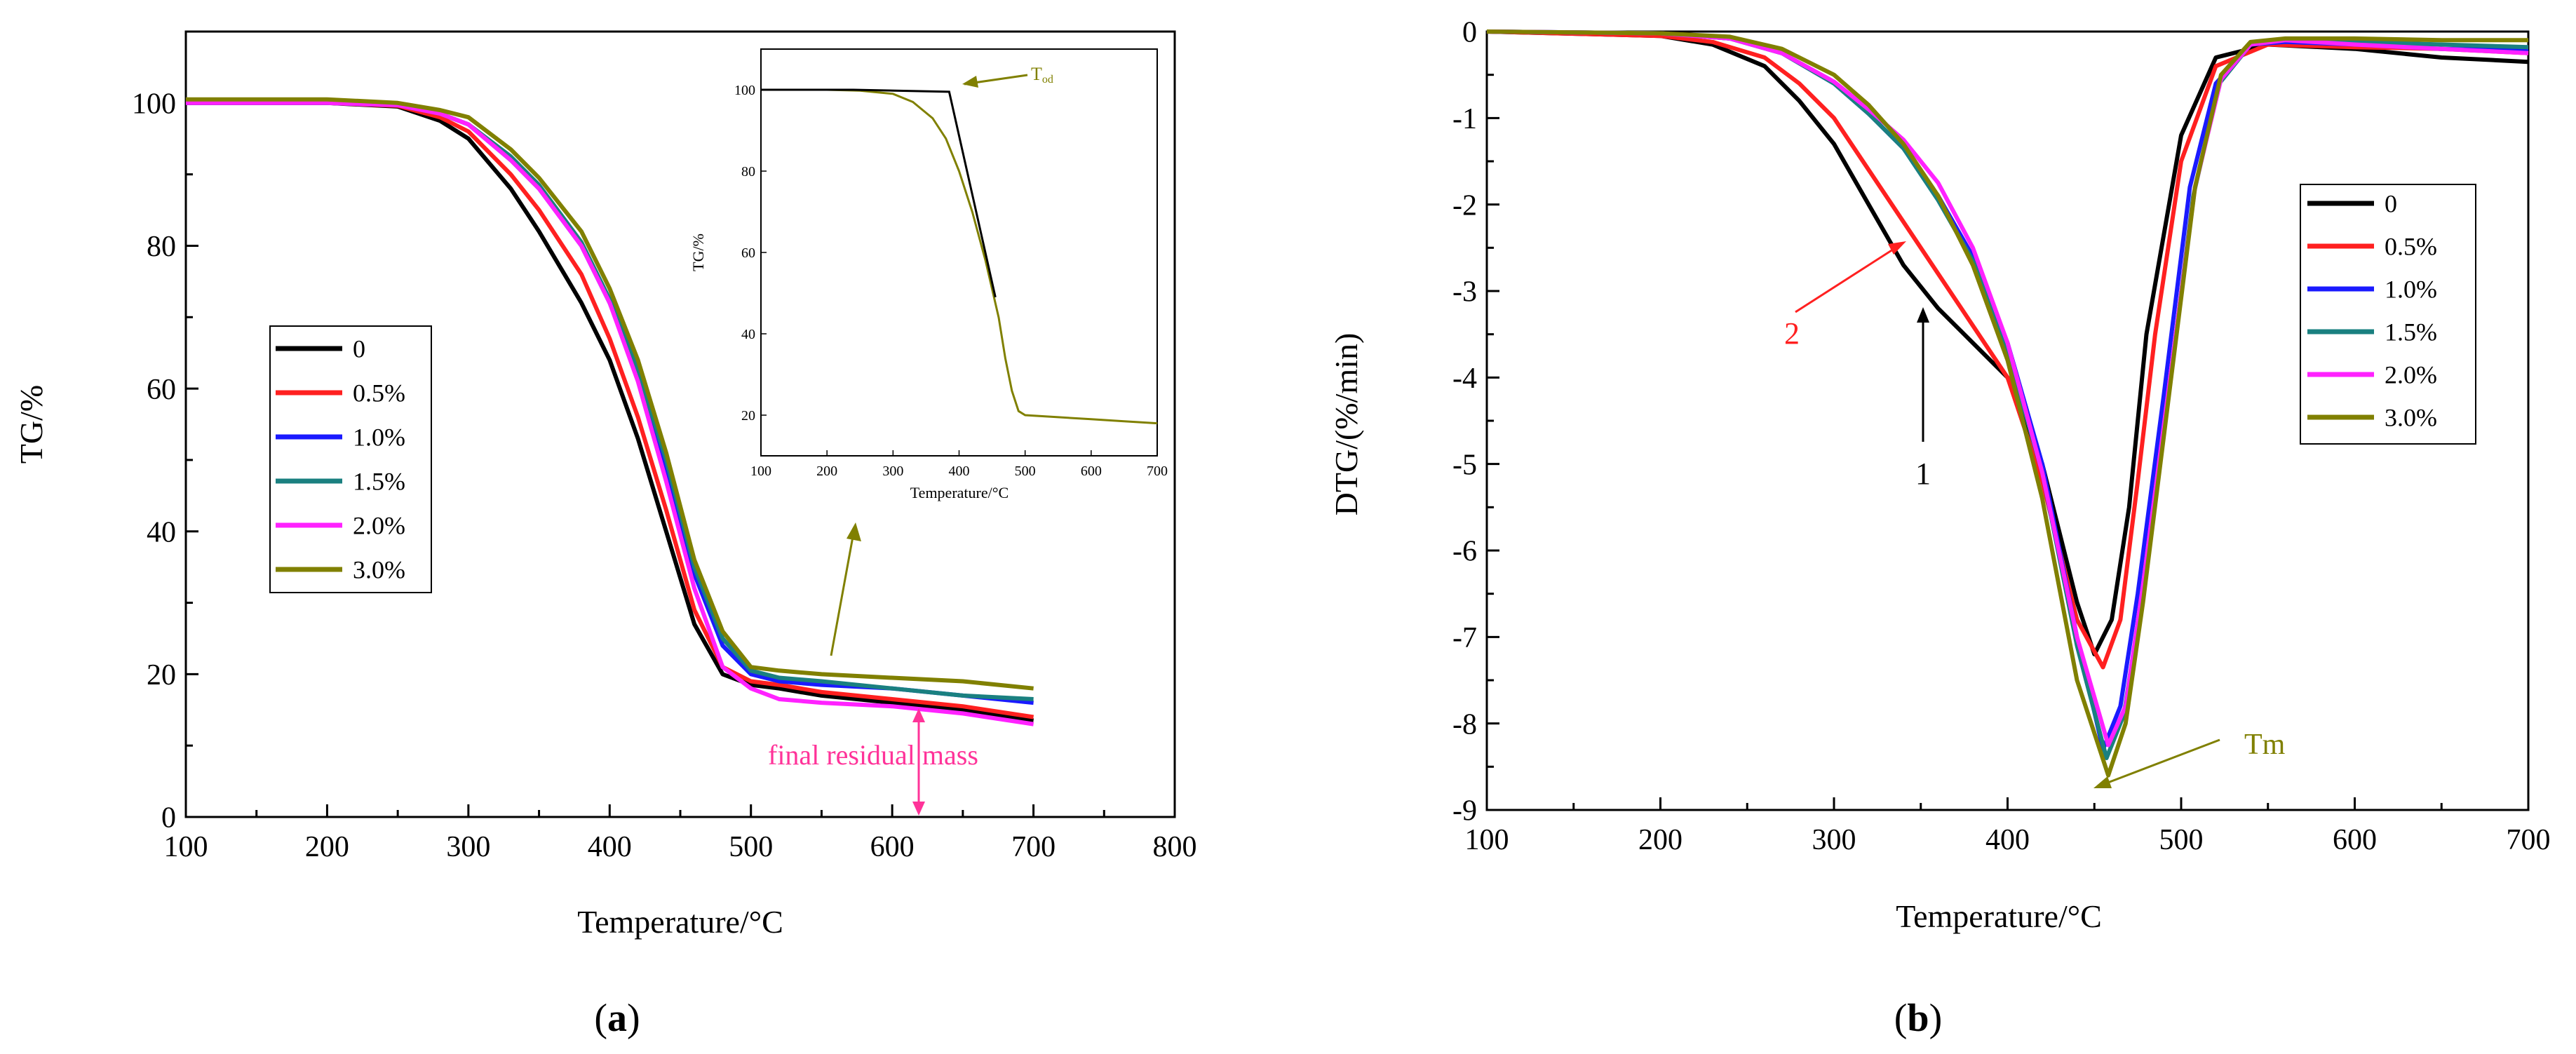 This screenshot has height=1054, width=2576. Describe the element at coordinates (161, 675) in the screenshot. I see `panel-a-y-tick-label: 20` at that location.